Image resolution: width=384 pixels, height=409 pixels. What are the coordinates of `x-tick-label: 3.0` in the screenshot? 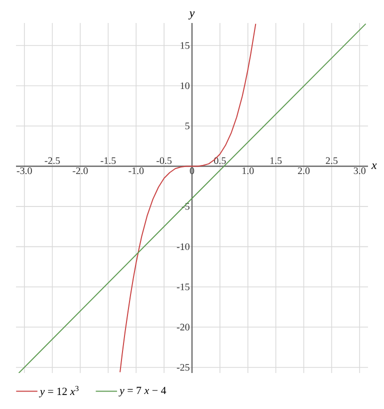 It's located at (360, 170).